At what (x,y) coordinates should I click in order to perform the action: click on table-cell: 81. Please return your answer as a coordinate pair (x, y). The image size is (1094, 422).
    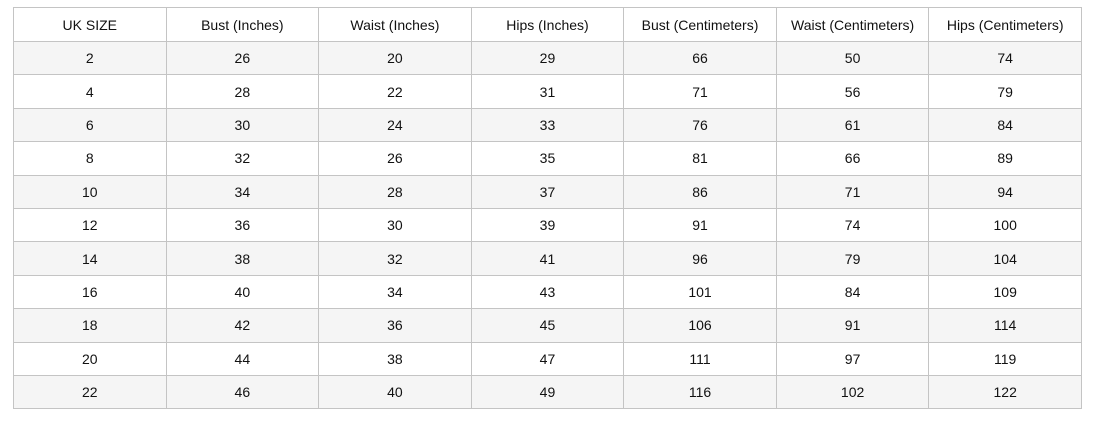
    Looking at the image, I should click on (700, 158).